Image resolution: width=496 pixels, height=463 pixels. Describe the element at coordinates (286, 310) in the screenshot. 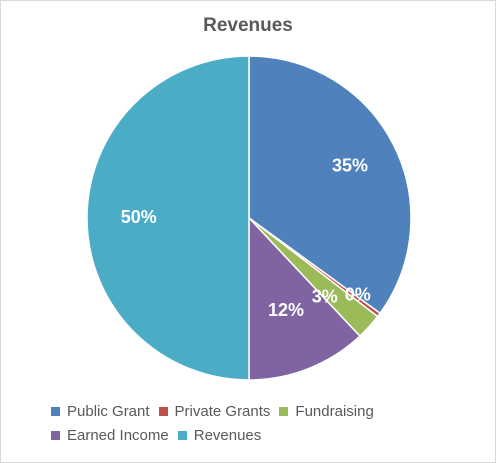

I see `data-label-earned-income: 12%` at that location.